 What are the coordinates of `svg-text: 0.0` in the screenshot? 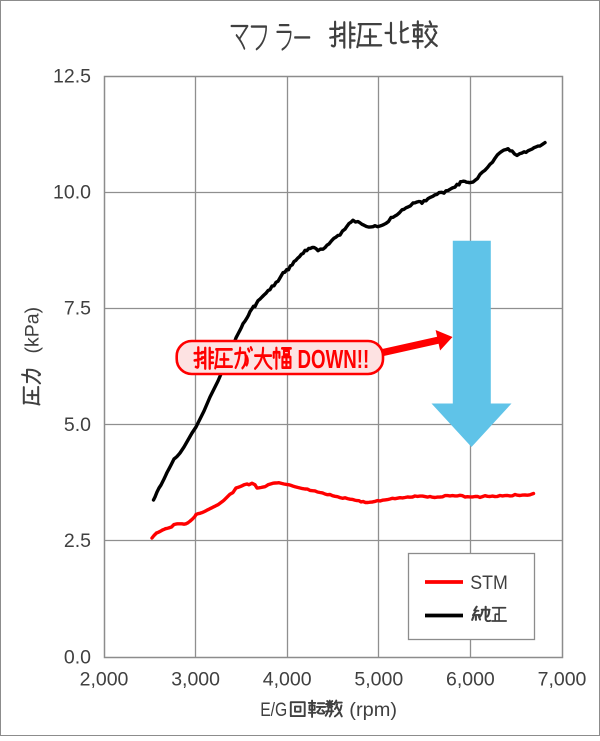 It's located at (77, 657).